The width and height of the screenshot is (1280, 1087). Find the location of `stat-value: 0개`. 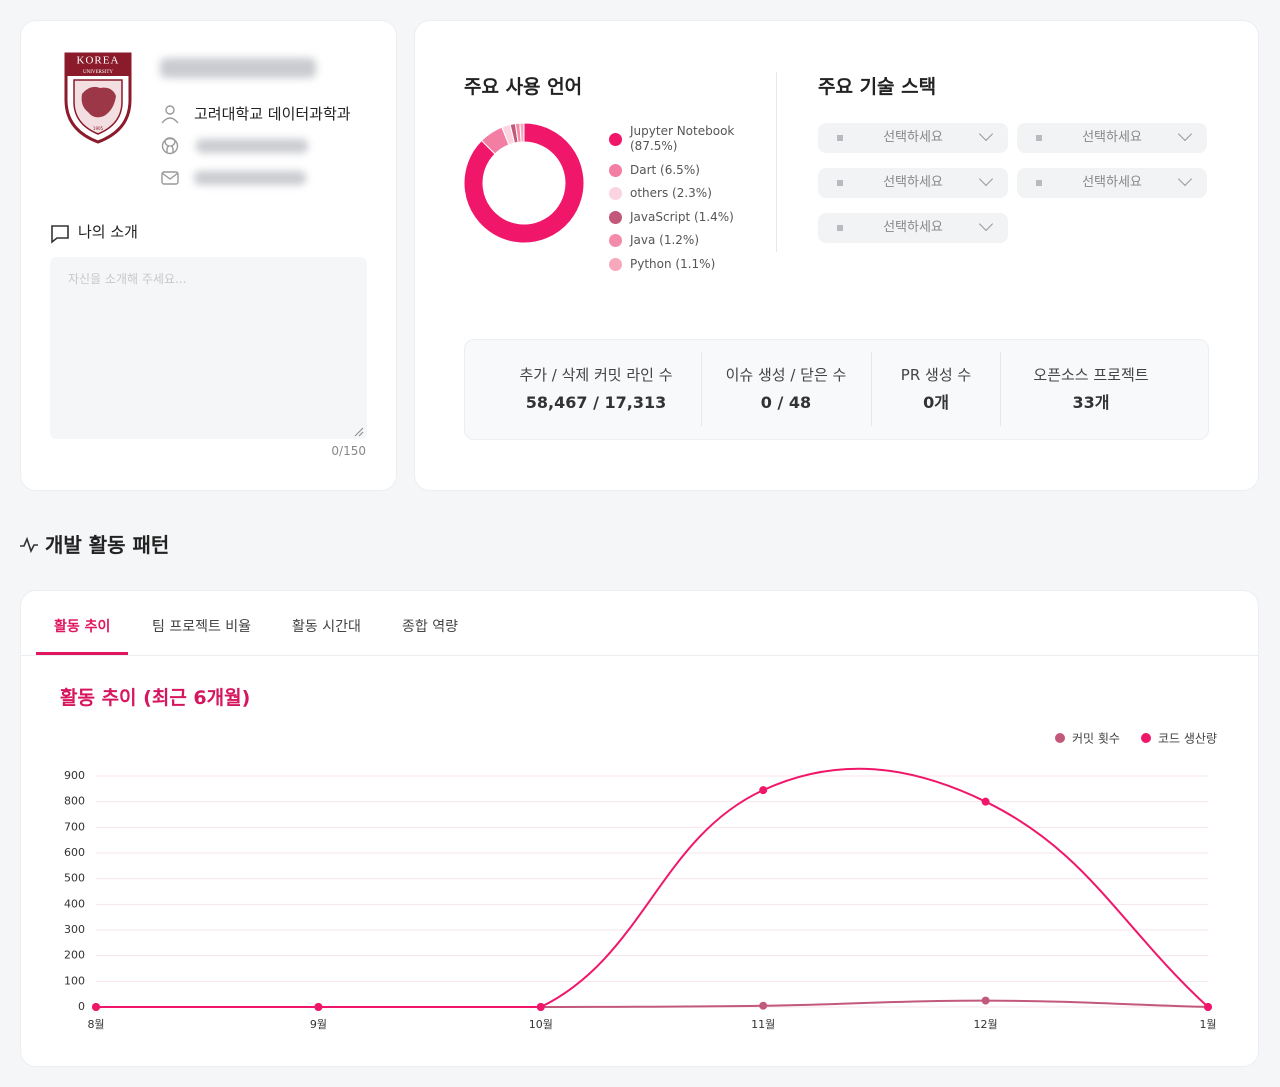

stat-value: 0개 is located at coordinates (936, 402).